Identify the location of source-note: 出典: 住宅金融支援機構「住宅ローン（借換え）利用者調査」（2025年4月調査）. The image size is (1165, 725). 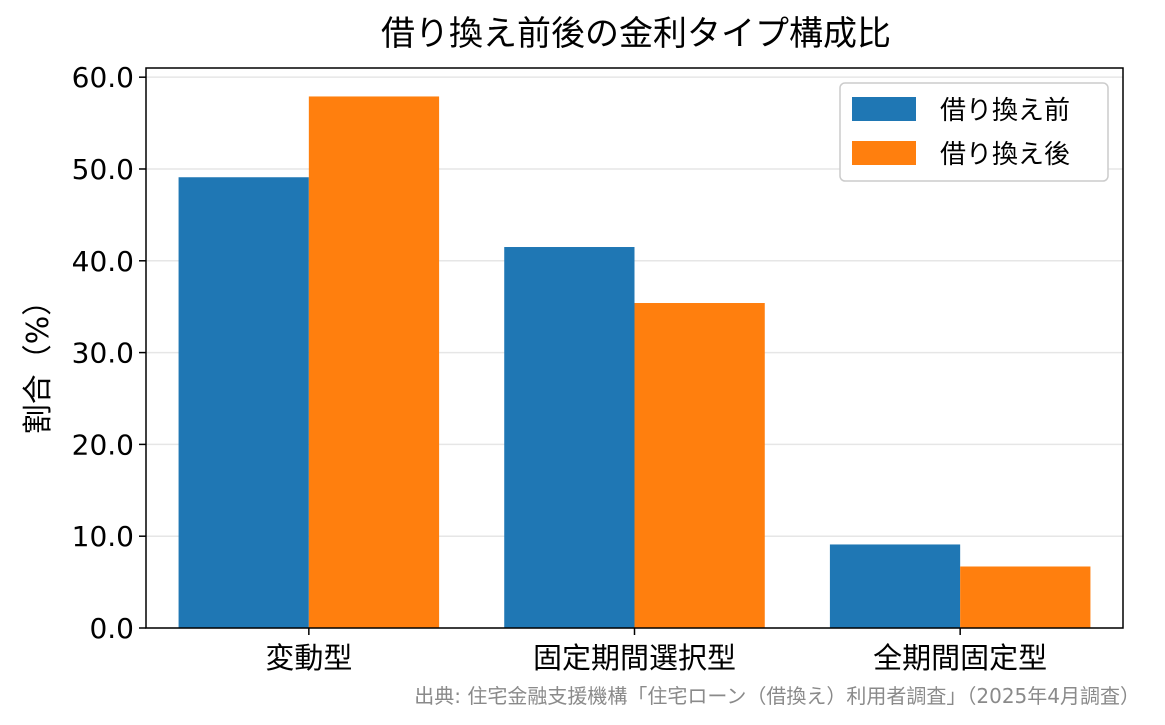
(777, 696).